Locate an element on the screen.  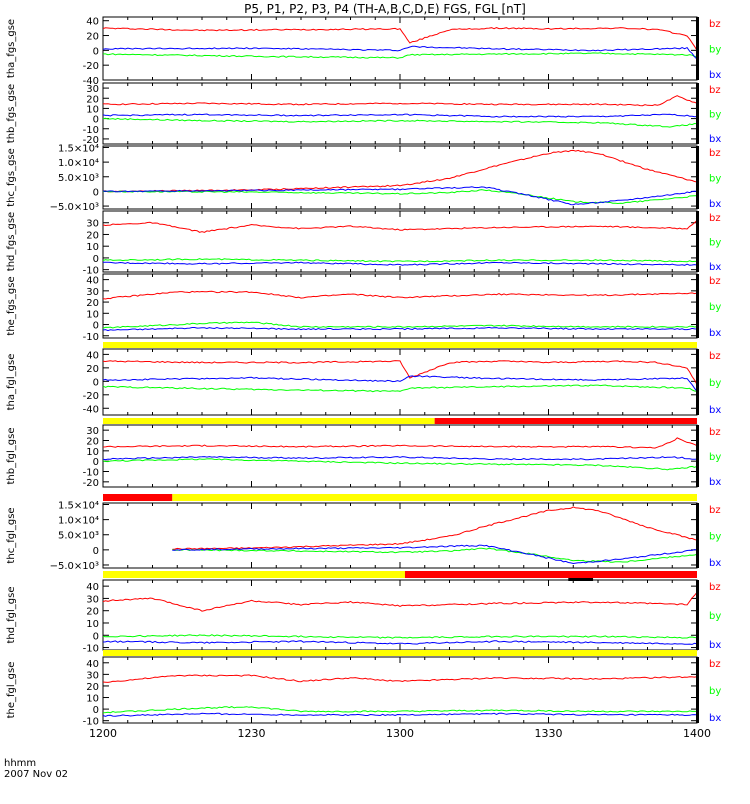
panel-1-ytick-label: -40 is located at coordinates (91, 81).